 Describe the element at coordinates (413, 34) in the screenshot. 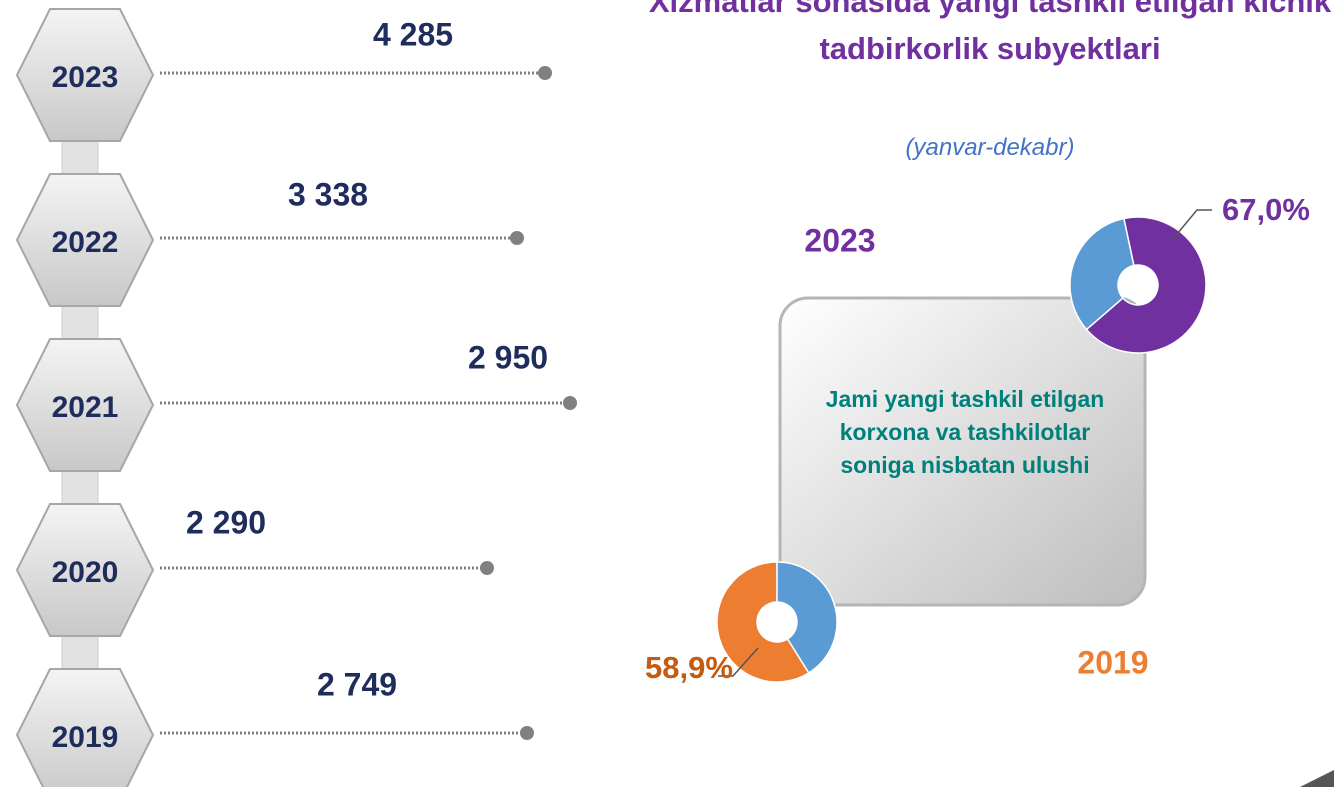

I see `timeline-value: 4 285` at that location.